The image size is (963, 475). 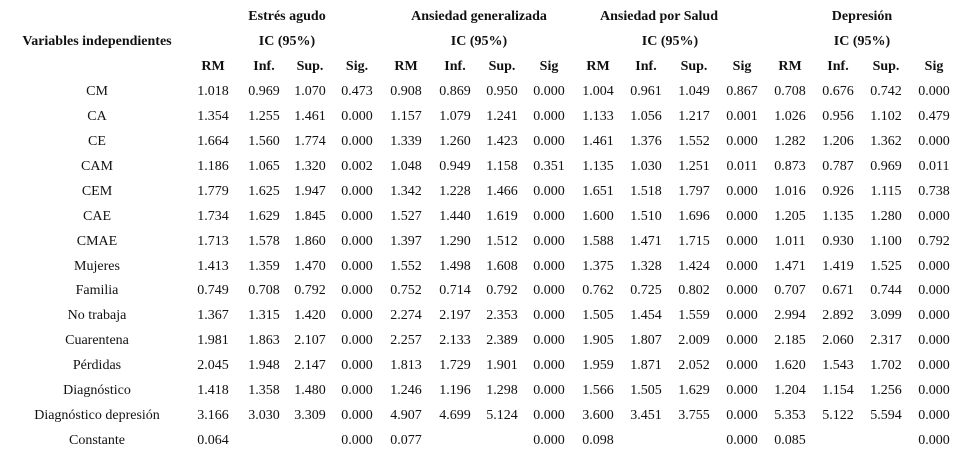 I want to click on cell: 2.317, so click(x=886, y=341).